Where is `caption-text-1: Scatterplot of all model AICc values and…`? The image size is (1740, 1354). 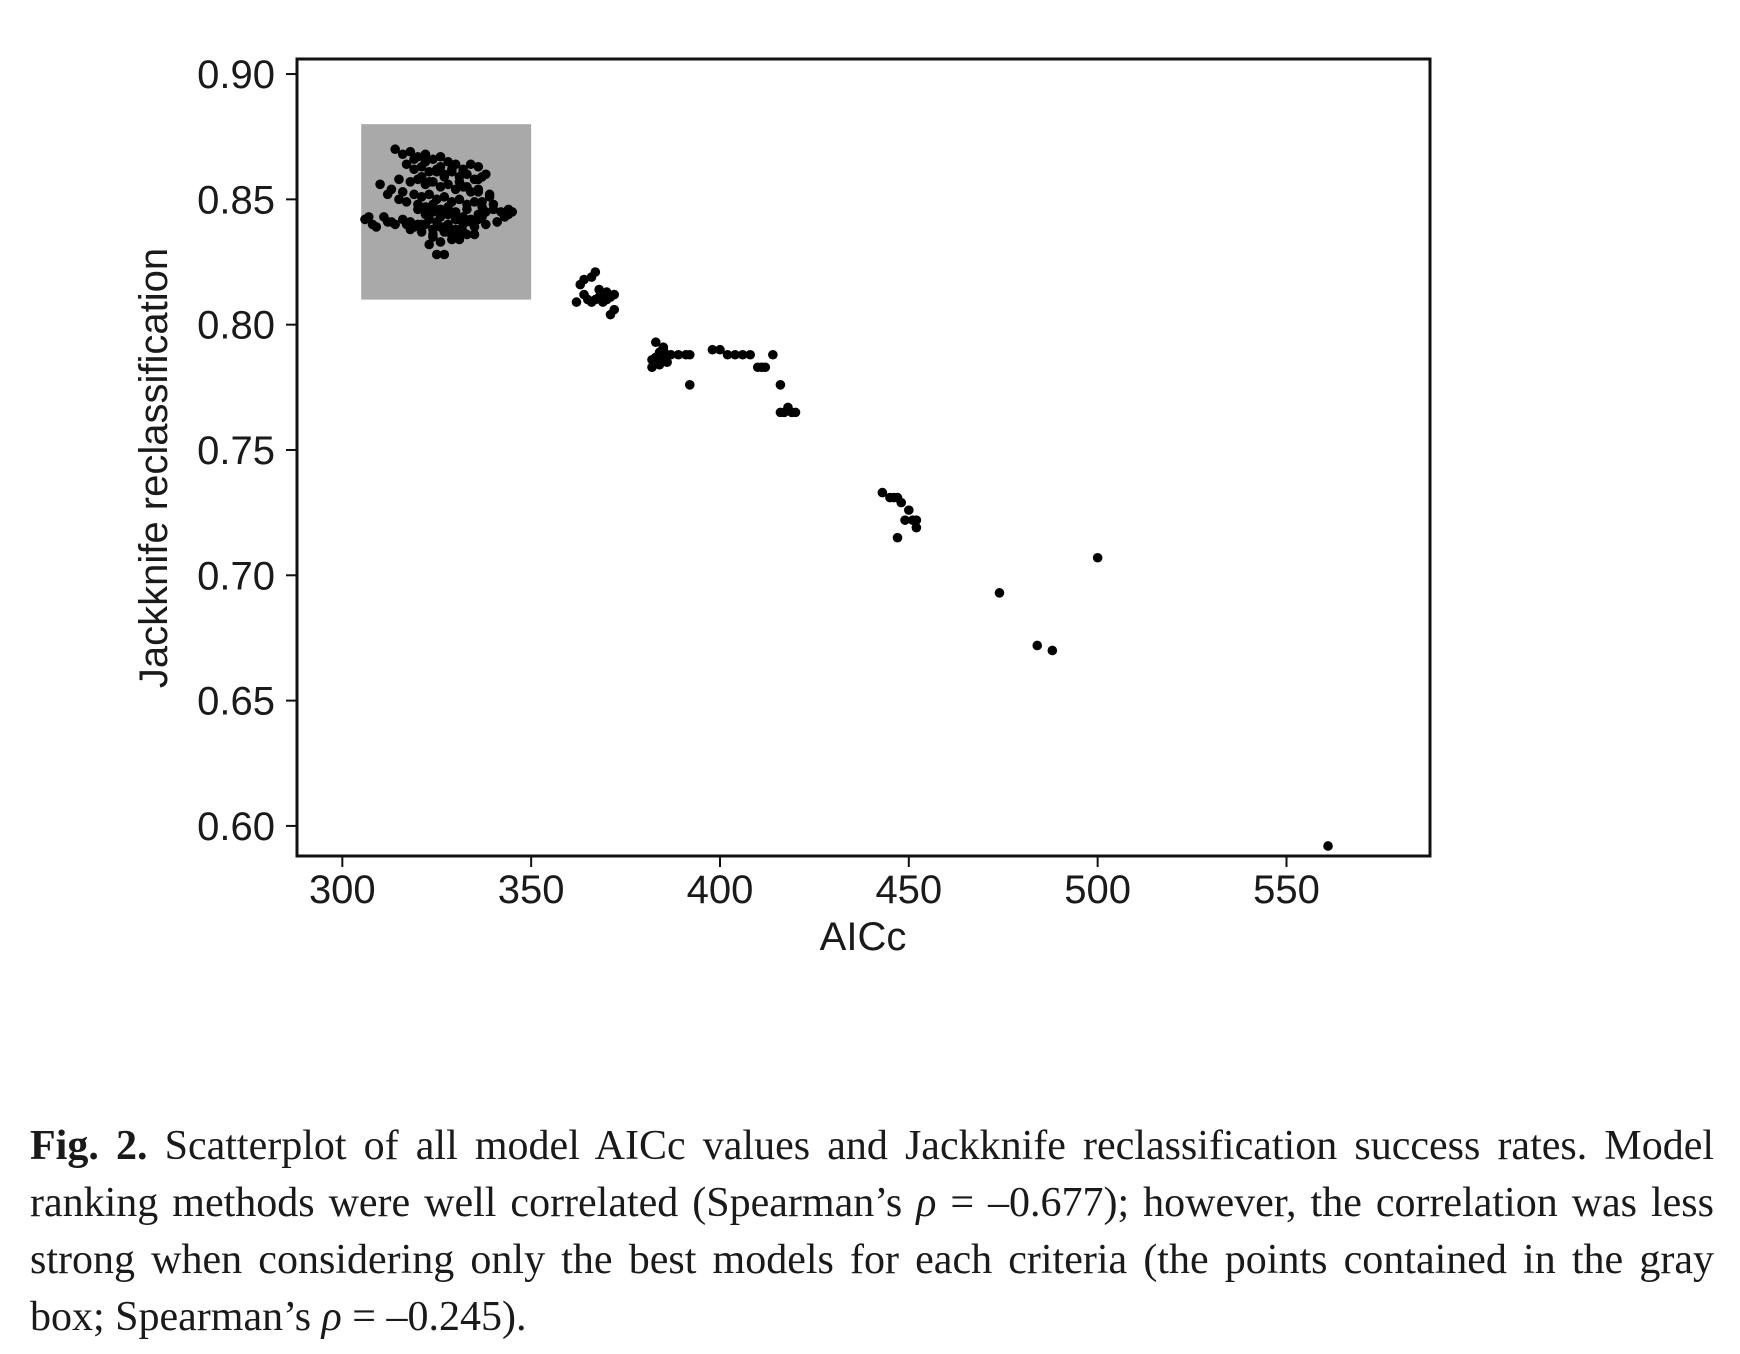
caption-text-1: Scatterplot of all model AICc values and… is located at coordinates (872, 1174).